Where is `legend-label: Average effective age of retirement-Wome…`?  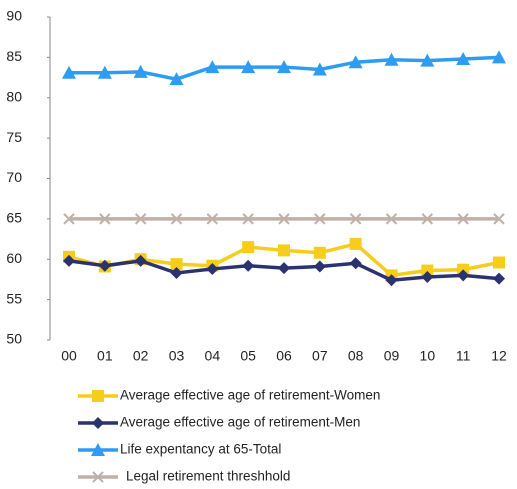 legend-label: Average effective age of retirement-Wome… is located at coordinates (250, 395).